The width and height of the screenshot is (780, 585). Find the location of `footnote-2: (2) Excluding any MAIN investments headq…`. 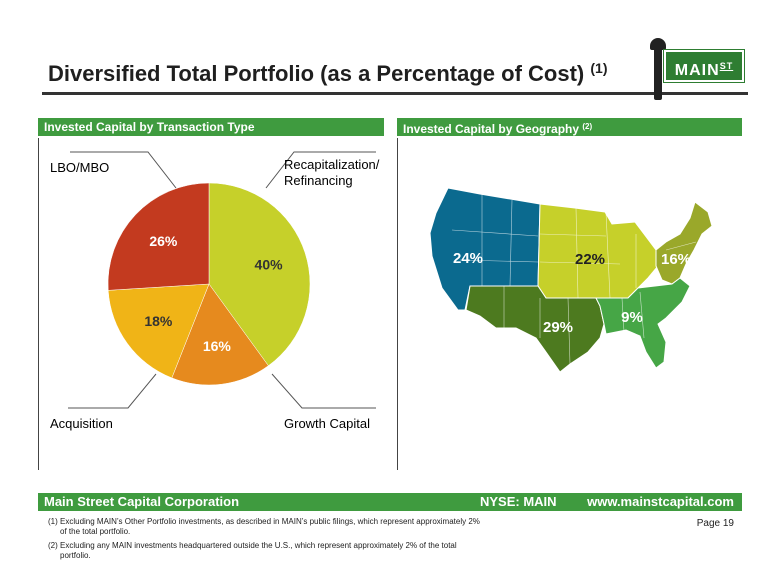

footnote-2: (2) Excluding any MAIN investments headq… is located at coordinates (252, 550).